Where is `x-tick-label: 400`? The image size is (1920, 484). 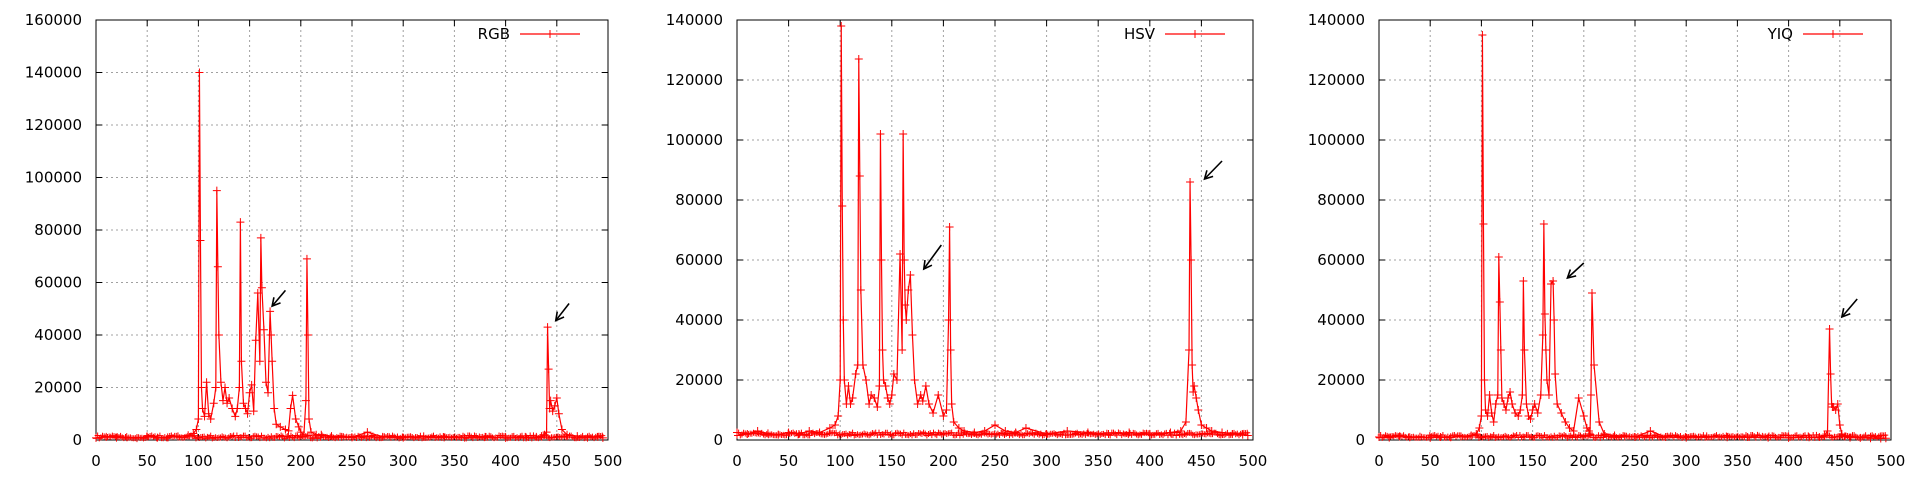 x-tick-label: 400 is located at coordinates (1788, 461).